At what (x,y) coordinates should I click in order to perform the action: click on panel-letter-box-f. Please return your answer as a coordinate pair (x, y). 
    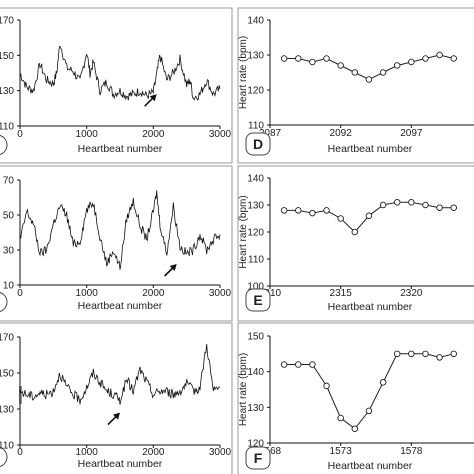
    Looking at the image, I should click on (258, 458).